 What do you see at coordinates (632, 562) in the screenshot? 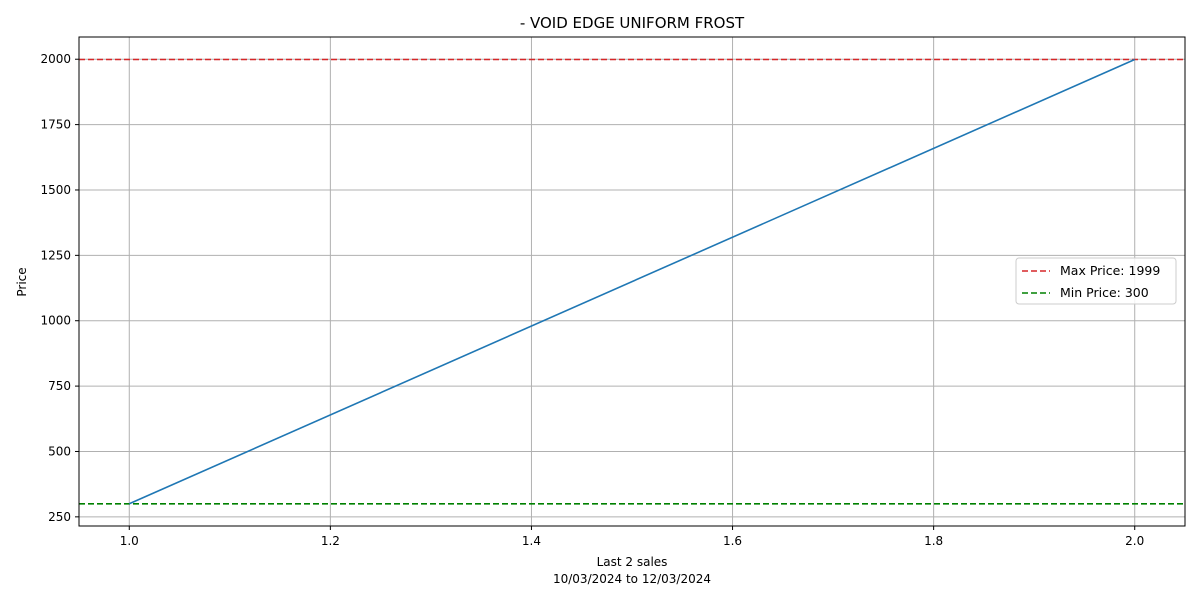
I see `x-axis-title: Last 2 sales` at bounding box center [632, 562].